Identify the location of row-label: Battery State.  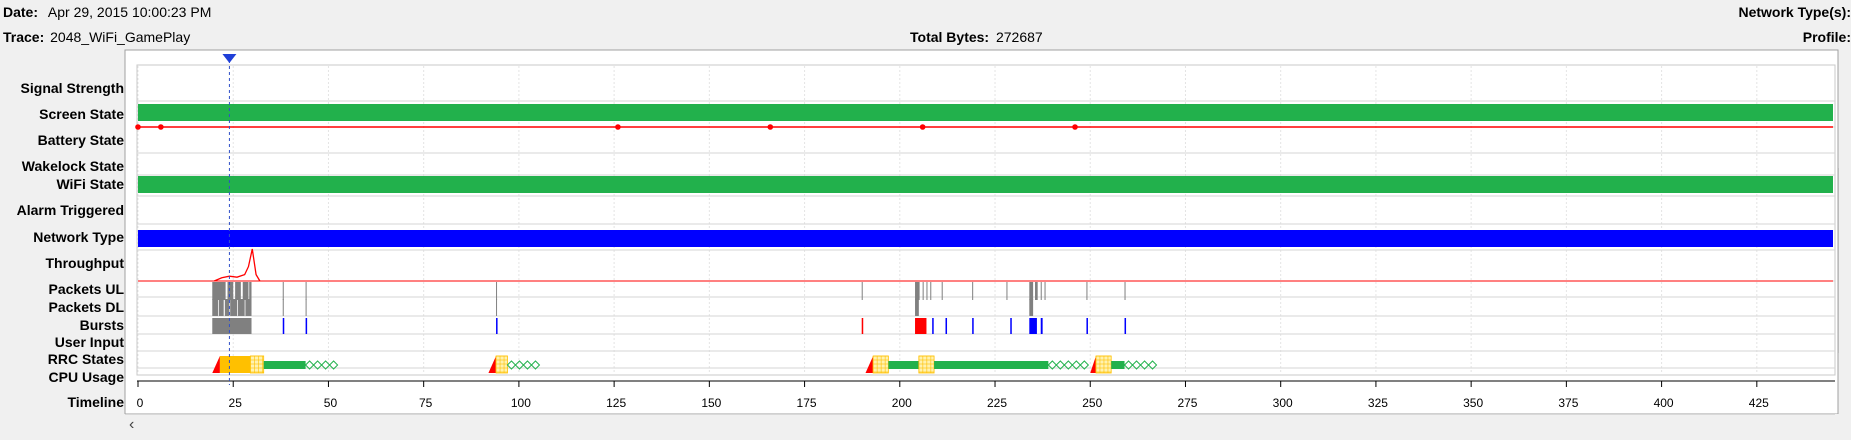
(80, 140).